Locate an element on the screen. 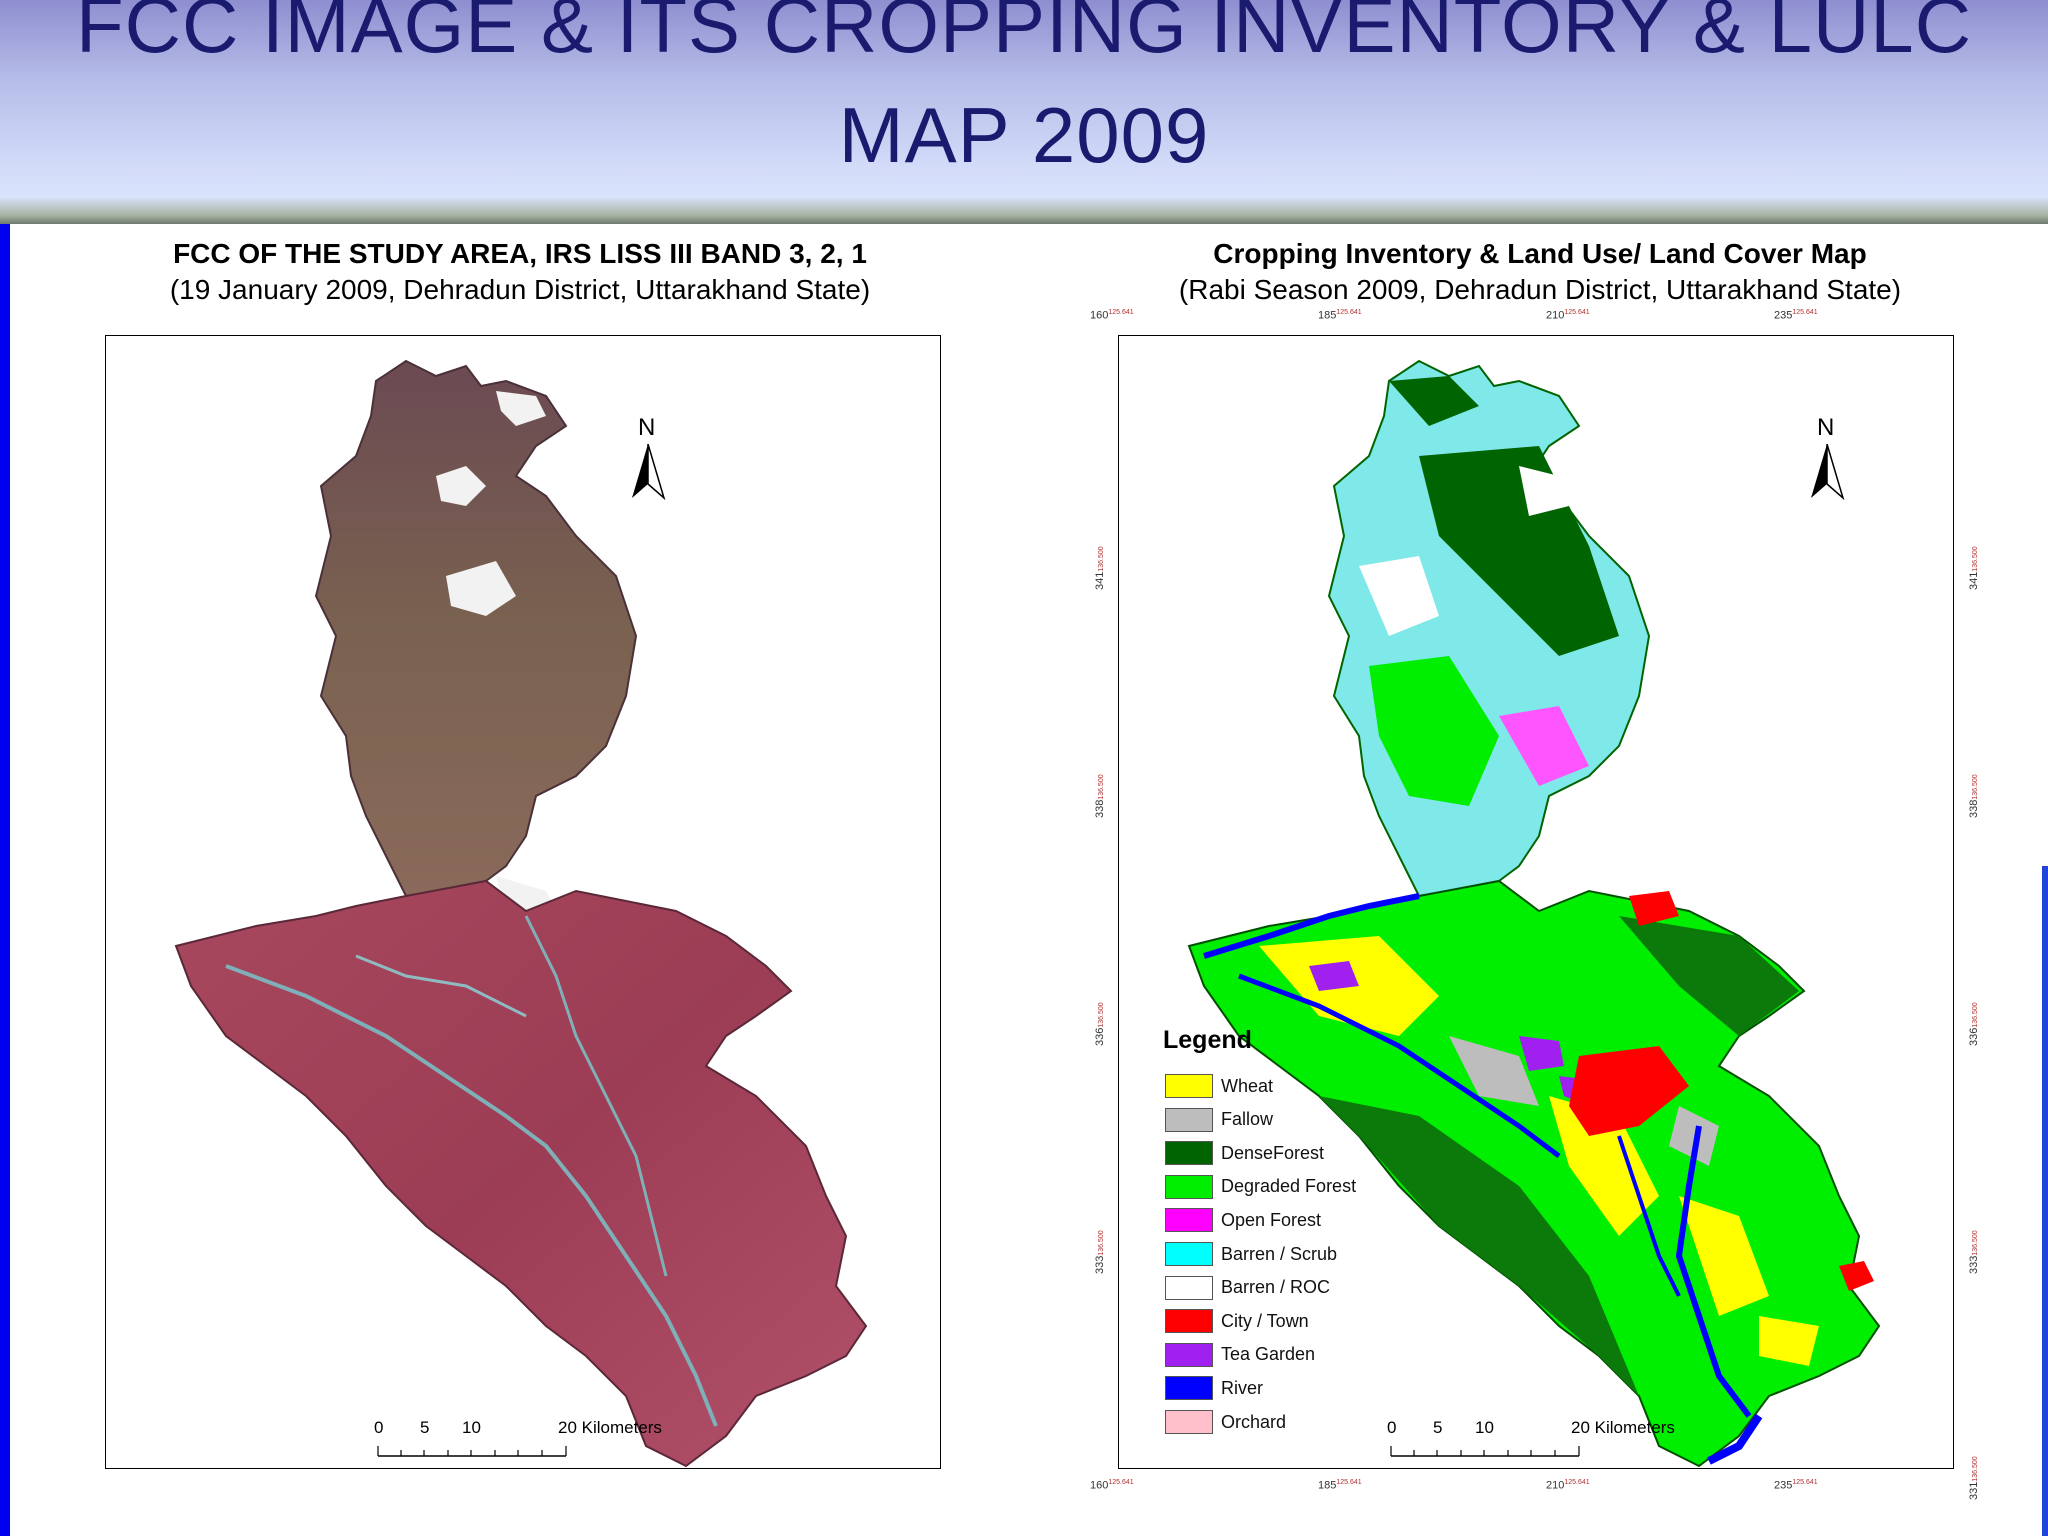 The image size is (2048, 1536). legend-item: City / Town is located at coordinates (1237, 1321).